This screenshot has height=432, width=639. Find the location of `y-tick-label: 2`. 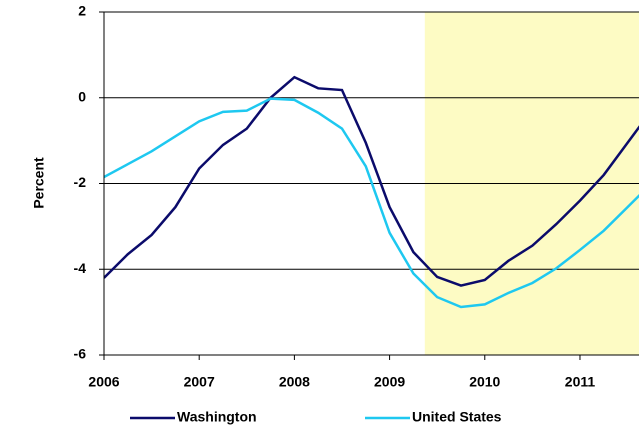

y-tick-label: 2 is located at coordinates (82, 11).